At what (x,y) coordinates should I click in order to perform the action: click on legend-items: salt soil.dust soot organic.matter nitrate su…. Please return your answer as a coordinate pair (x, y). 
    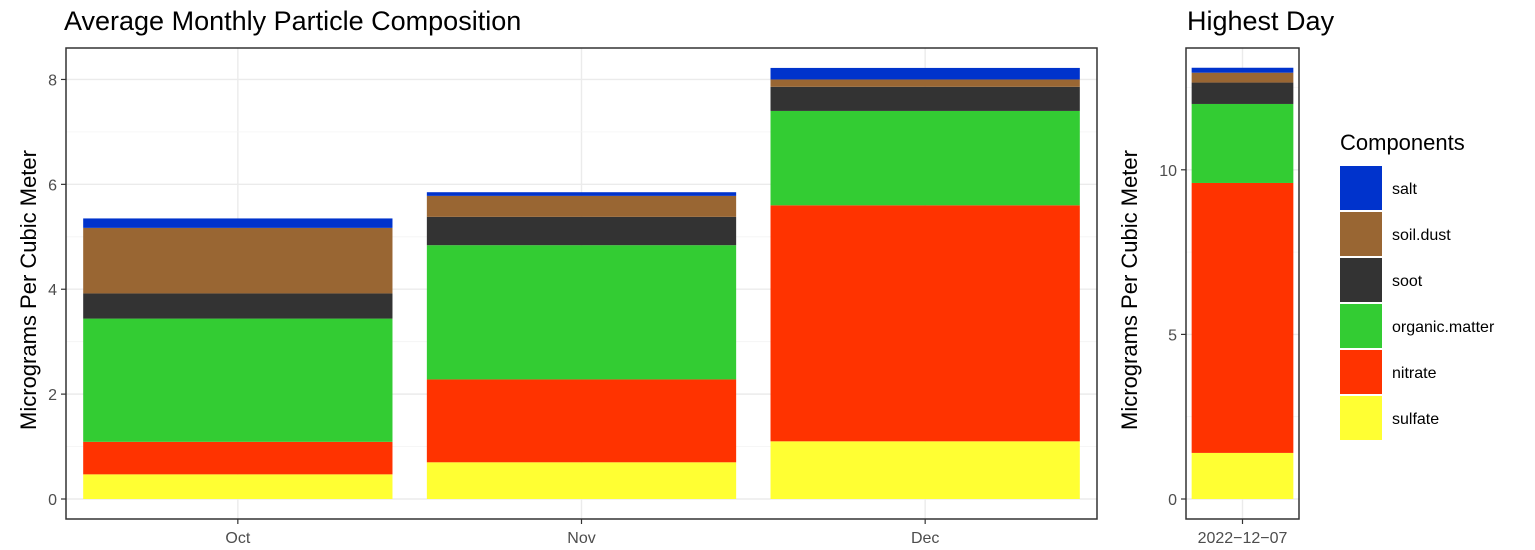
    Looking at the image, I should click on (1417, 303).